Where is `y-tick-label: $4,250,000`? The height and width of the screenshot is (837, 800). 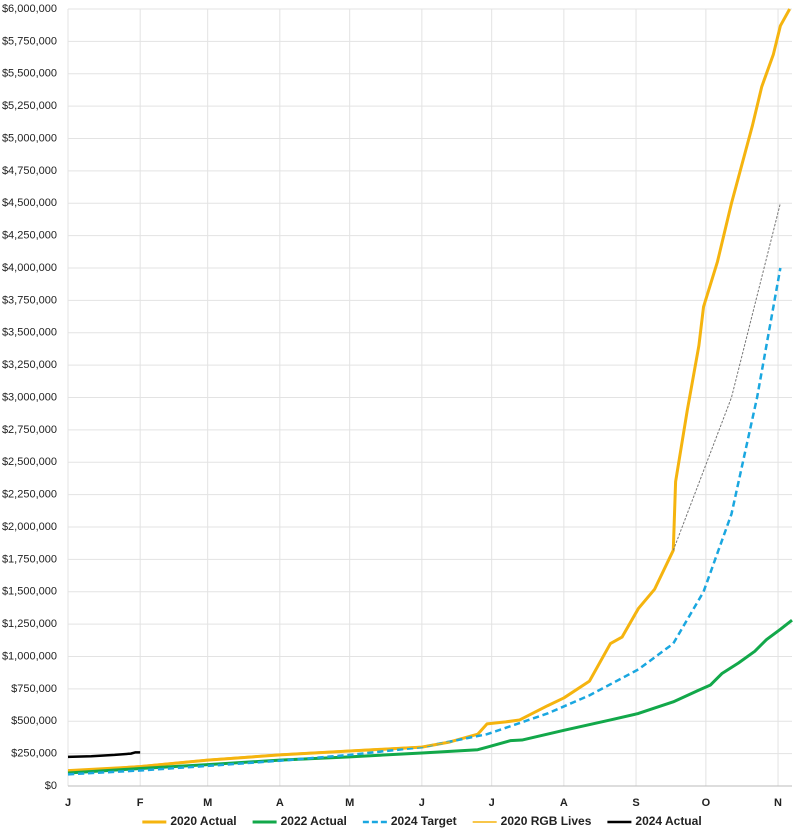
y-tick-label: $4,250,000 is located at coordinates (29, 236).